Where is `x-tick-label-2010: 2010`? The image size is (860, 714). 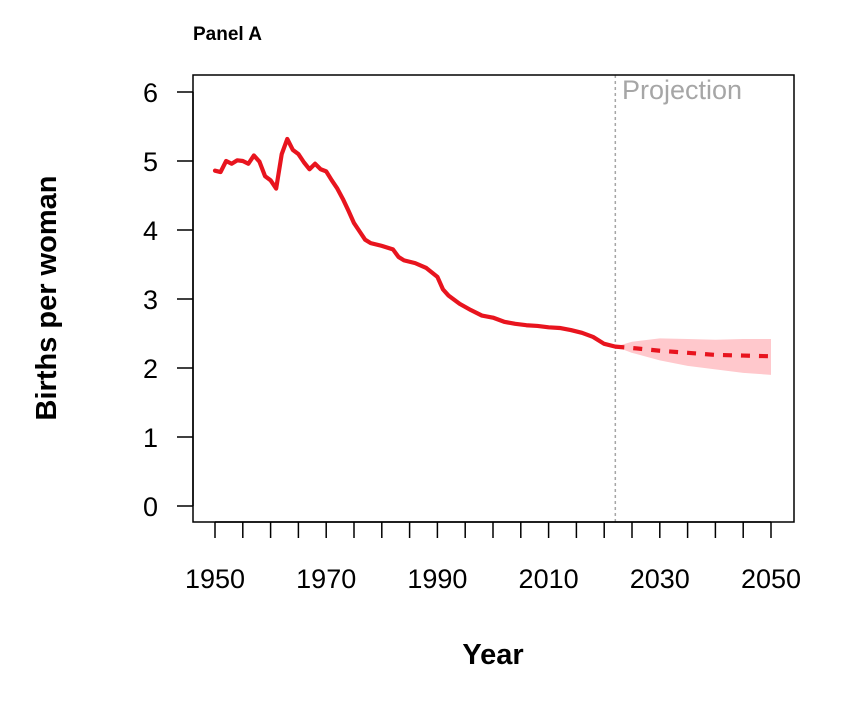
x-tick-label-2010: 2010 is located at coordinates (549, 579).